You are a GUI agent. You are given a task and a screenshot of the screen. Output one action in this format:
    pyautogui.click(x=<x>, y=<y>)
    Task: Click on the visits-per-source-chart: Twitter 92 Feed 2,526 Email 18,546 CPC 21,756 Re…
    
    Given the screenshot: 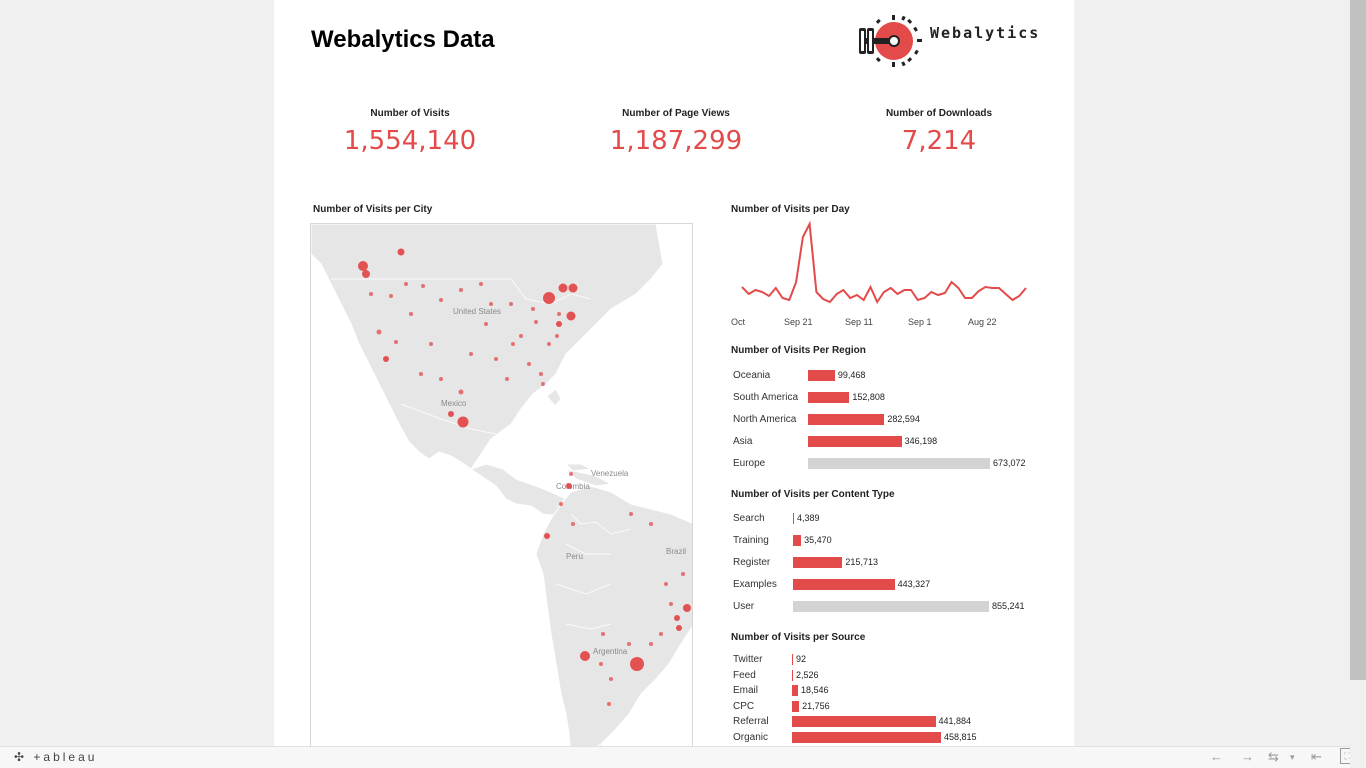 What is the action you would take?
    pyautogui.click(x=878, y=699)
    